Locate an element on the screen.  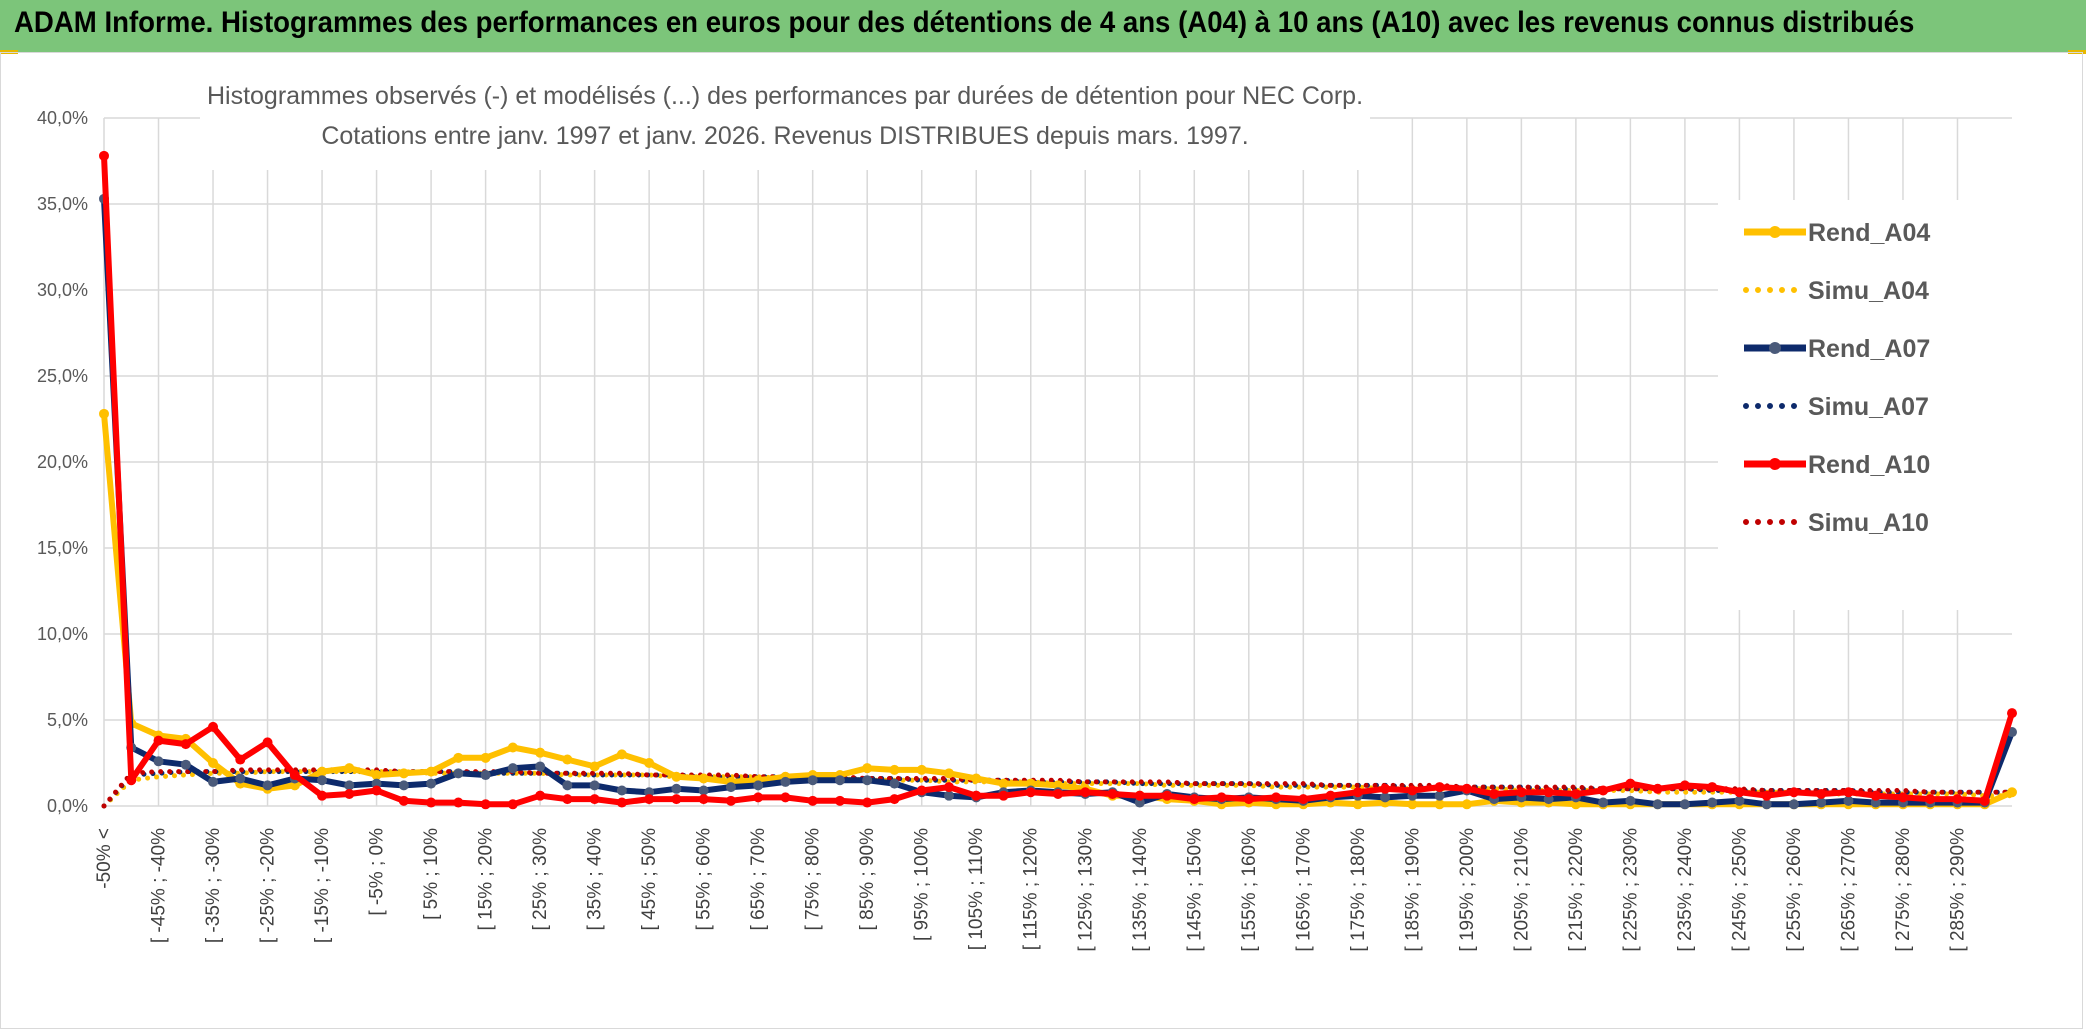
x-tick-label: [ -5% ; 0% is located at coordinates (377, 872).